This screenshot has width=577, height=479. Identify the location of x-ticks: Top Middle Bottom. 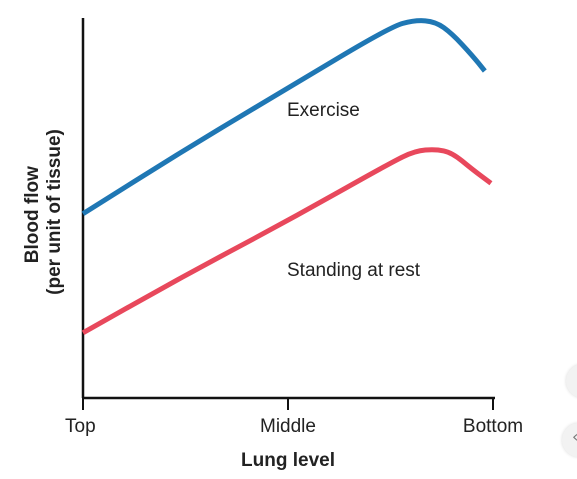
(294, 417).